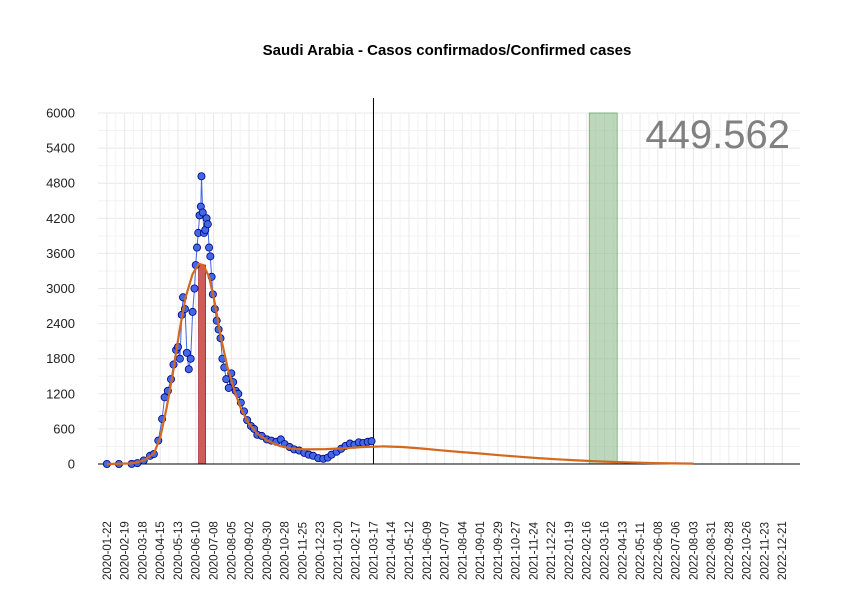 The height and width of the screenshot is (600, 850). What do you see at coordinates (126, 550) in the screenshot?
I see `x-tick-label: 2020-02-19` at bounding box center [126, 550].